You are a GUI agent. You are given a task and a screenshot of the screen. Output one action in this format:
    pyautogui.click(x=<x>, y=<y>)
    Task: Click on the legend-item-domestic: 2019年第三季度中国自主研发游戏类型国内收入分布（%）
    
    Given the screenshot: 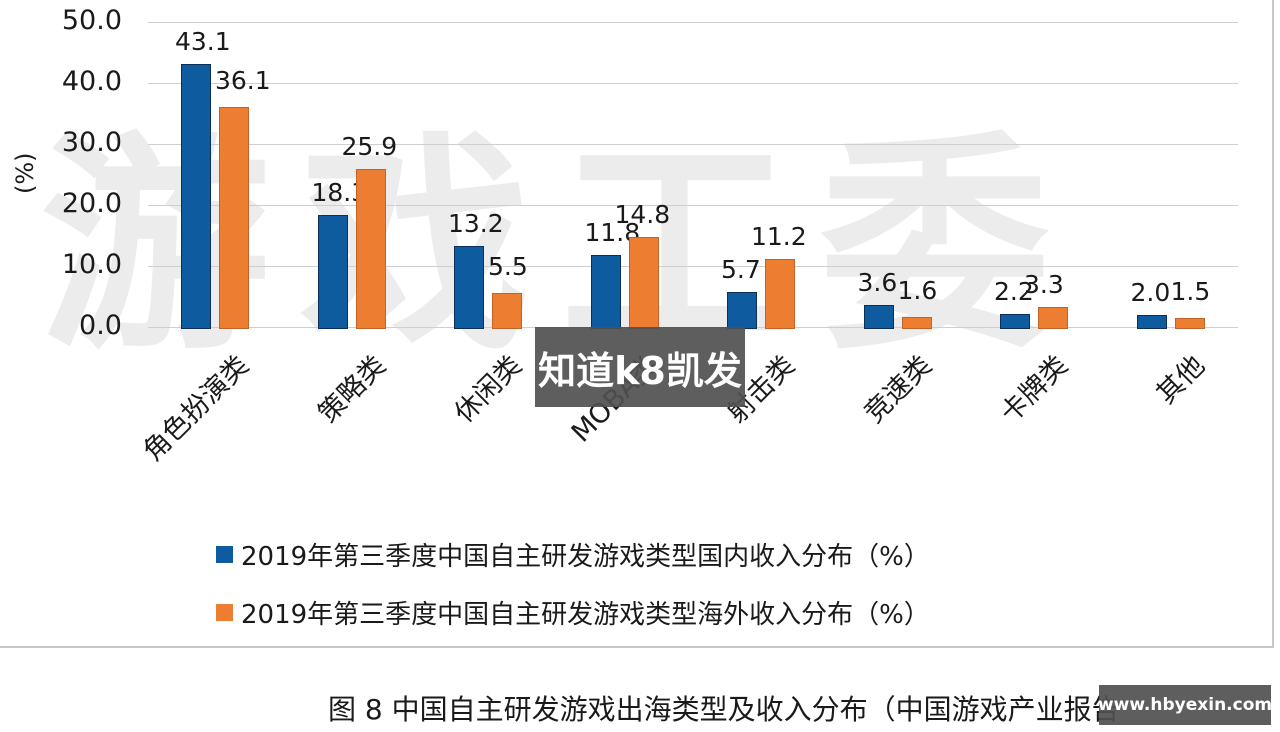 What is the action you would take?
    pyautogui.click(x=573, y=554)
    